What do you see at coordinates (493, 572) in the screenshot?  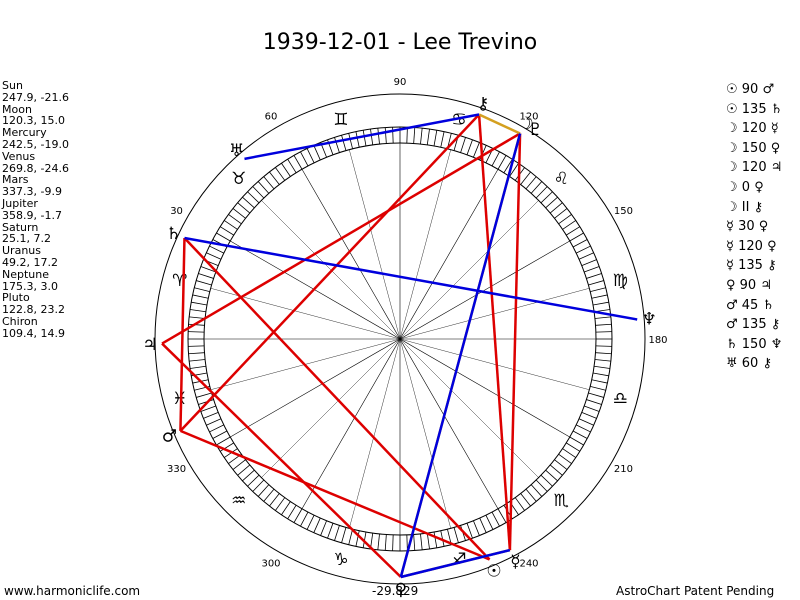 I see `planet-glyph-icon: ☉` at bounding box center [493, 572].